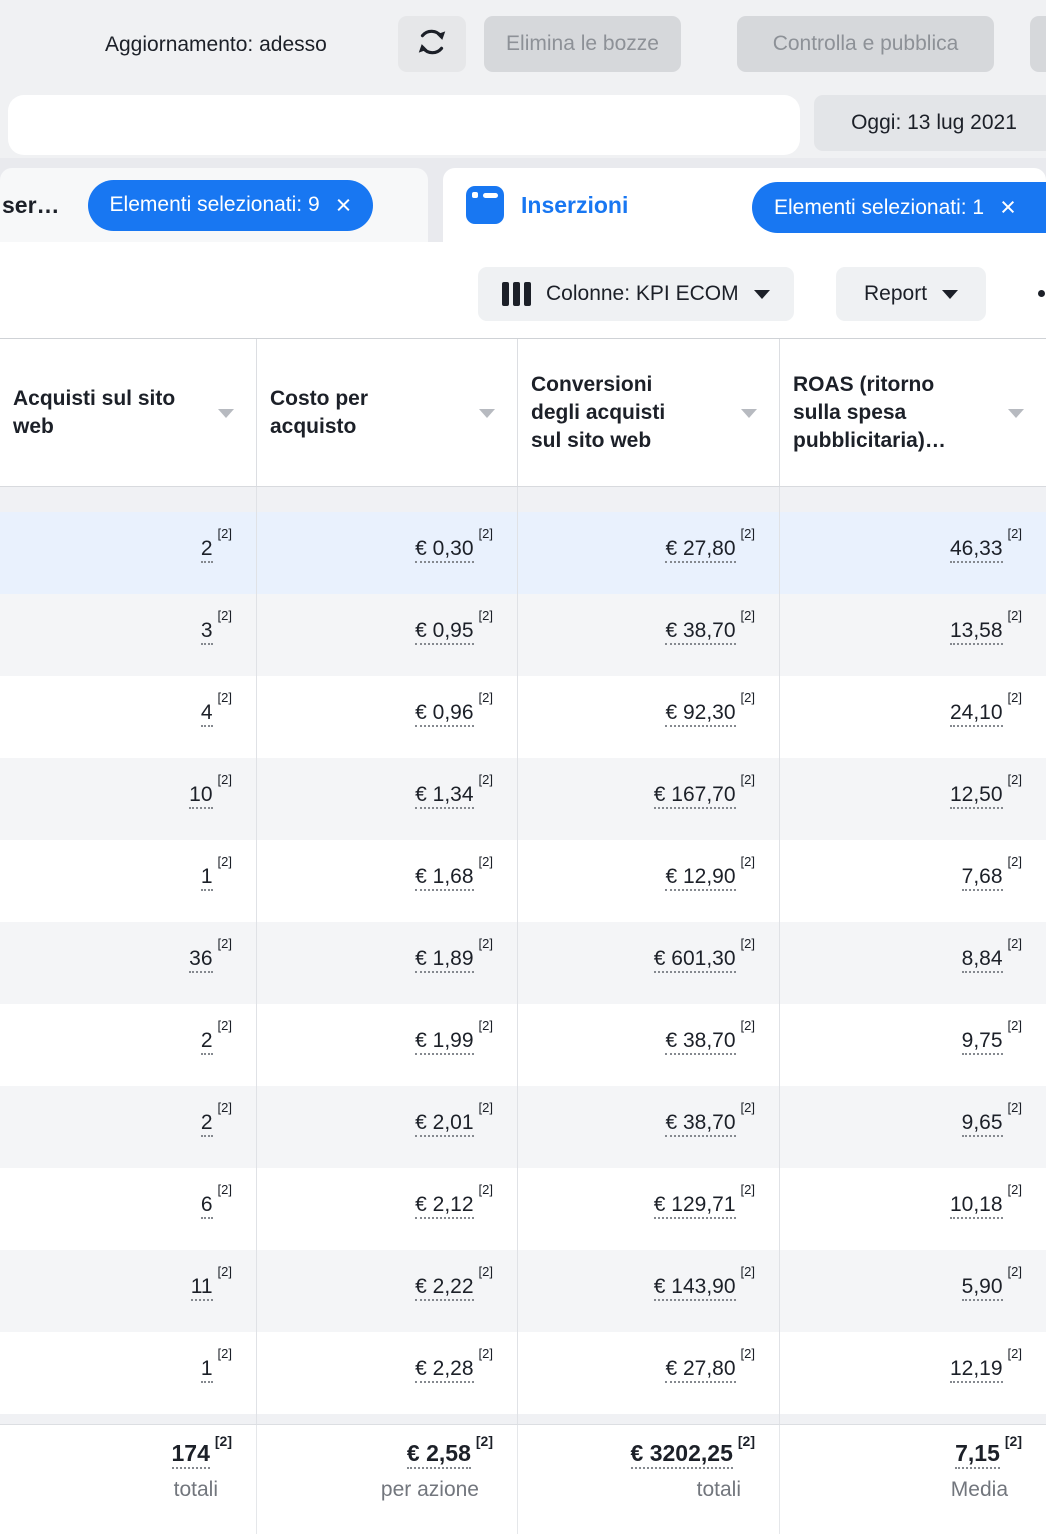 The width and height of the screenshot is (1046, 1534). Describe the element at coordinates (404, 125) in the screenshot. I see `search-filter-bar` at that location.